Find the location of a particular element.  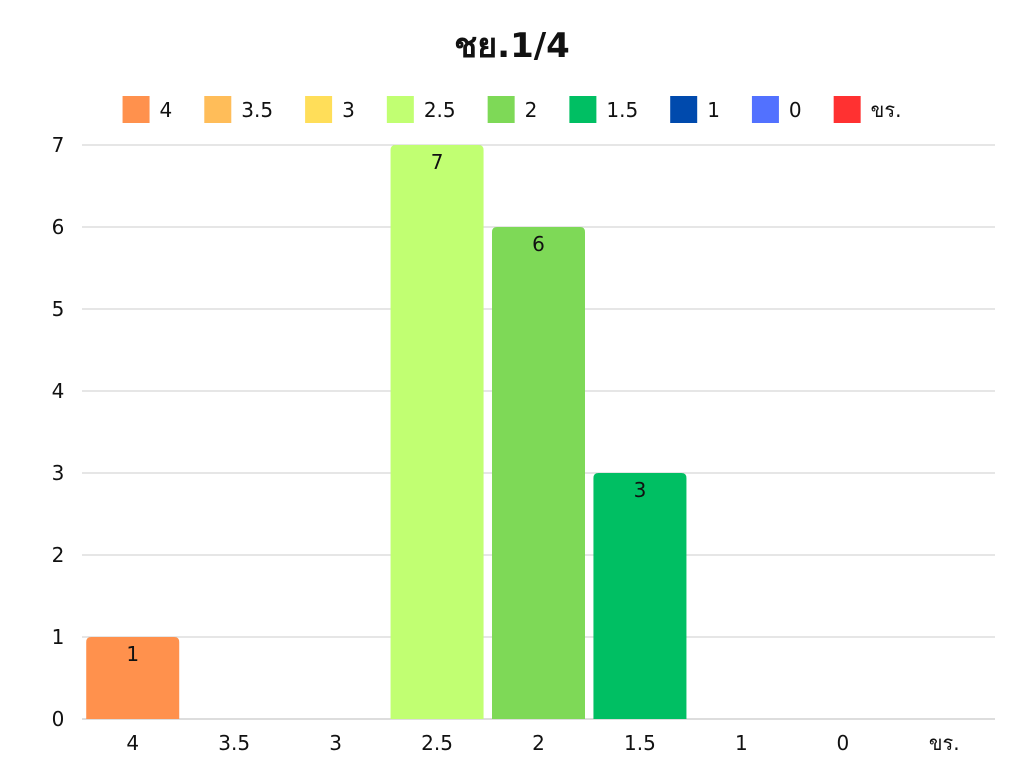

x-tick-label: 1.5 is located at coordinates (640, 743).